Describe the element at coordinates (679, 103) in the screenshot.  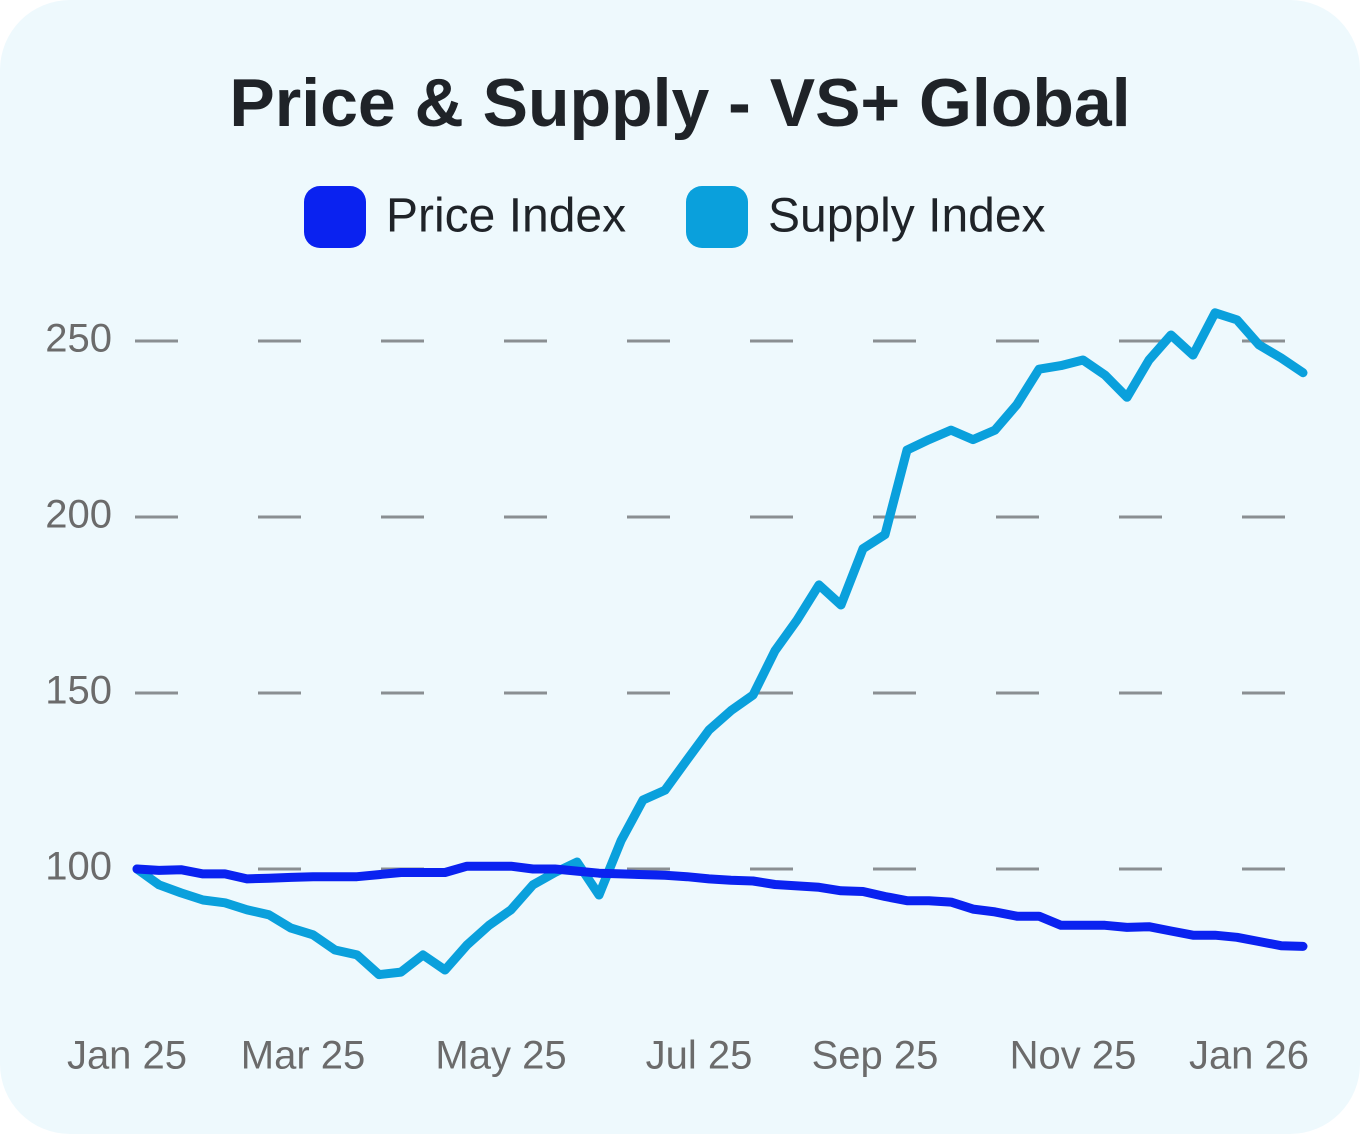
I see `chart-title: Price & Supply - VS+ Global` at that location.